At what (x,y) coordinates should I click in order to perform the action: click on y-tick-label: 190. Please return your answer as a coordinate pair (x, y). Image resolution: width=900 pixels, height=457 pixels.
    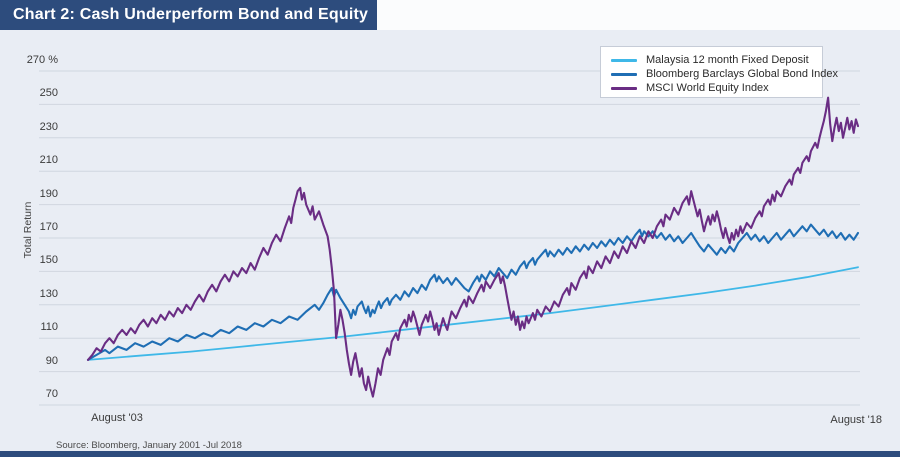
    Looking at the image, I should click on (48, 193).